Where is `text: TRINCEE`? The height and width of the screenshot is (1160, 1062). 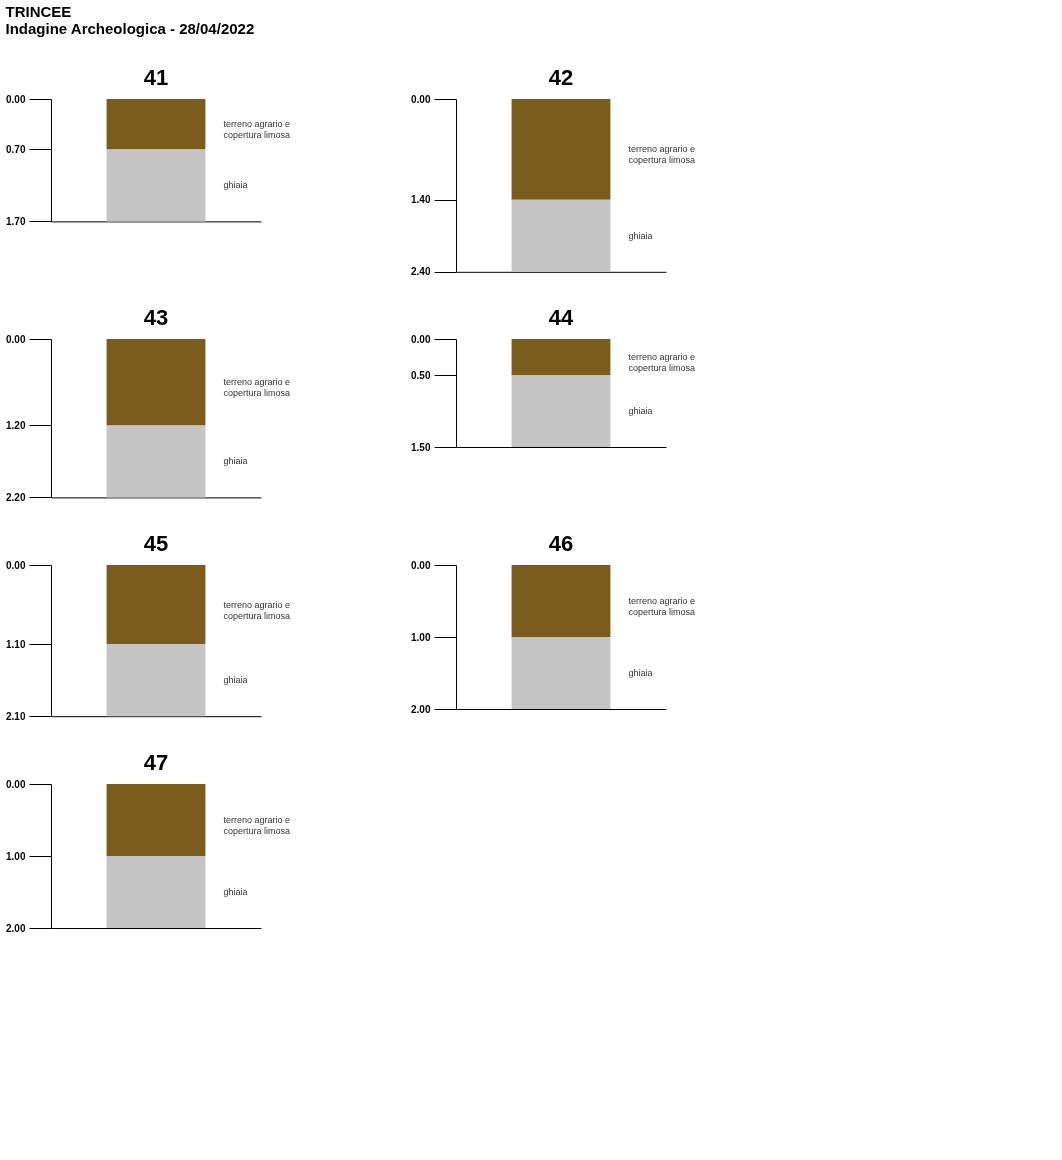 text: TRINCEE is located at coordinates (38, 11).